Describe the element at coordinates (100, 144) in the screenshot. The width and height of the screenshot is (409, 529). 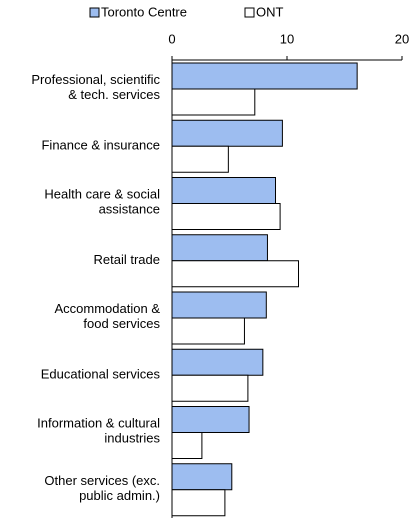
I see `category-label: Finance & insurance` at that location.